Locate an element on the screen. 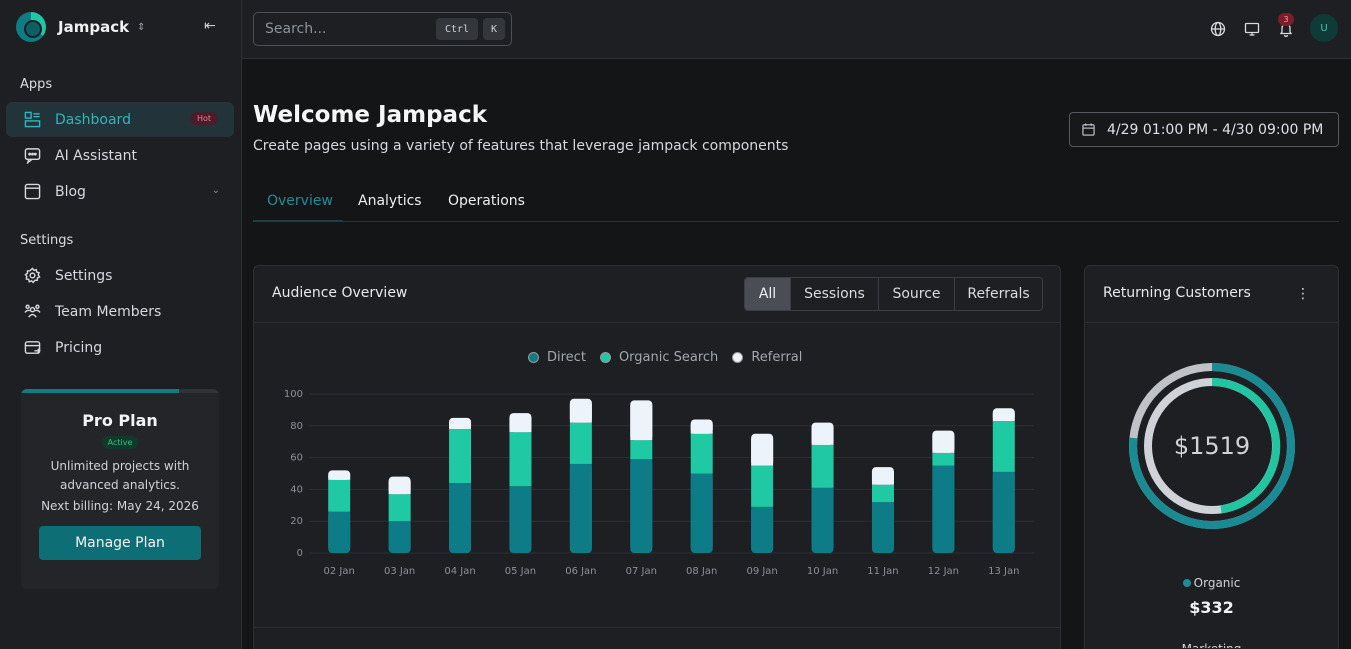 This screenshot has height=649, width=1351. brand-name: Jampack is located at coordinates (94, 27).